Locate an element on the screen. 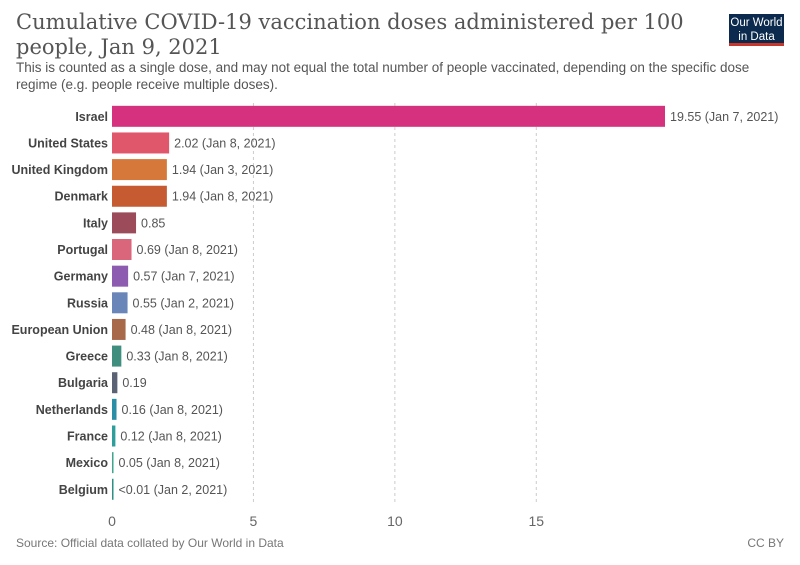 The image size is (800, 565). category-label: Belgium is located at coordinates (83, 490).